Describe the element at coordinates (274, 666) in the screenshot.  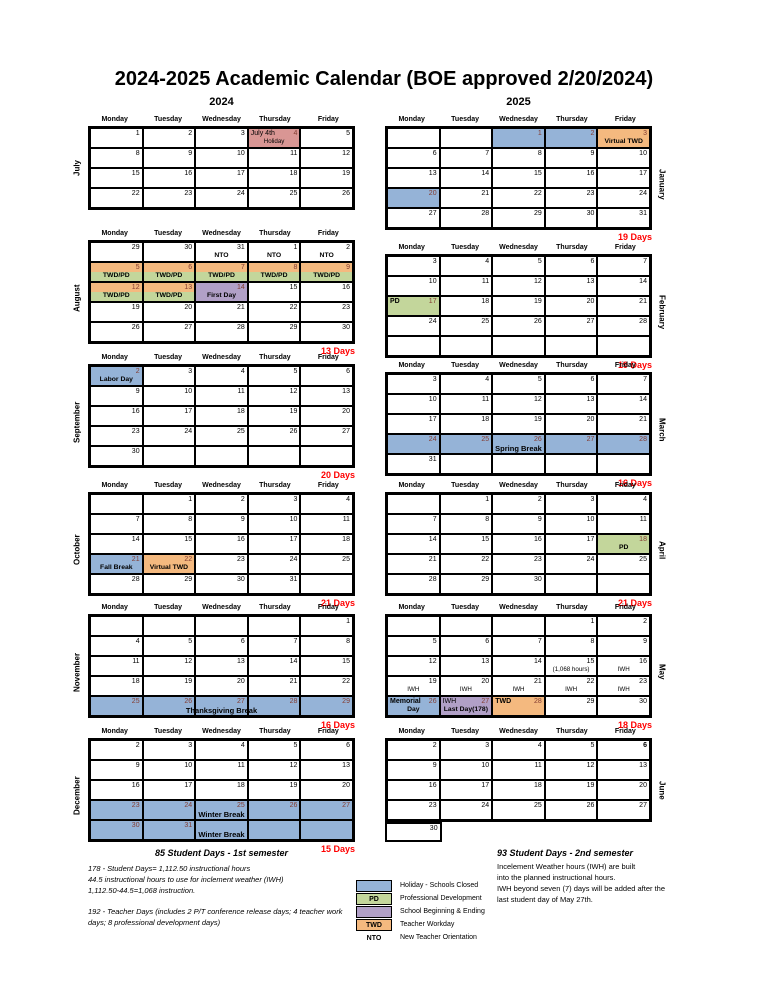
I see `calendar-cell: 14` at that location.